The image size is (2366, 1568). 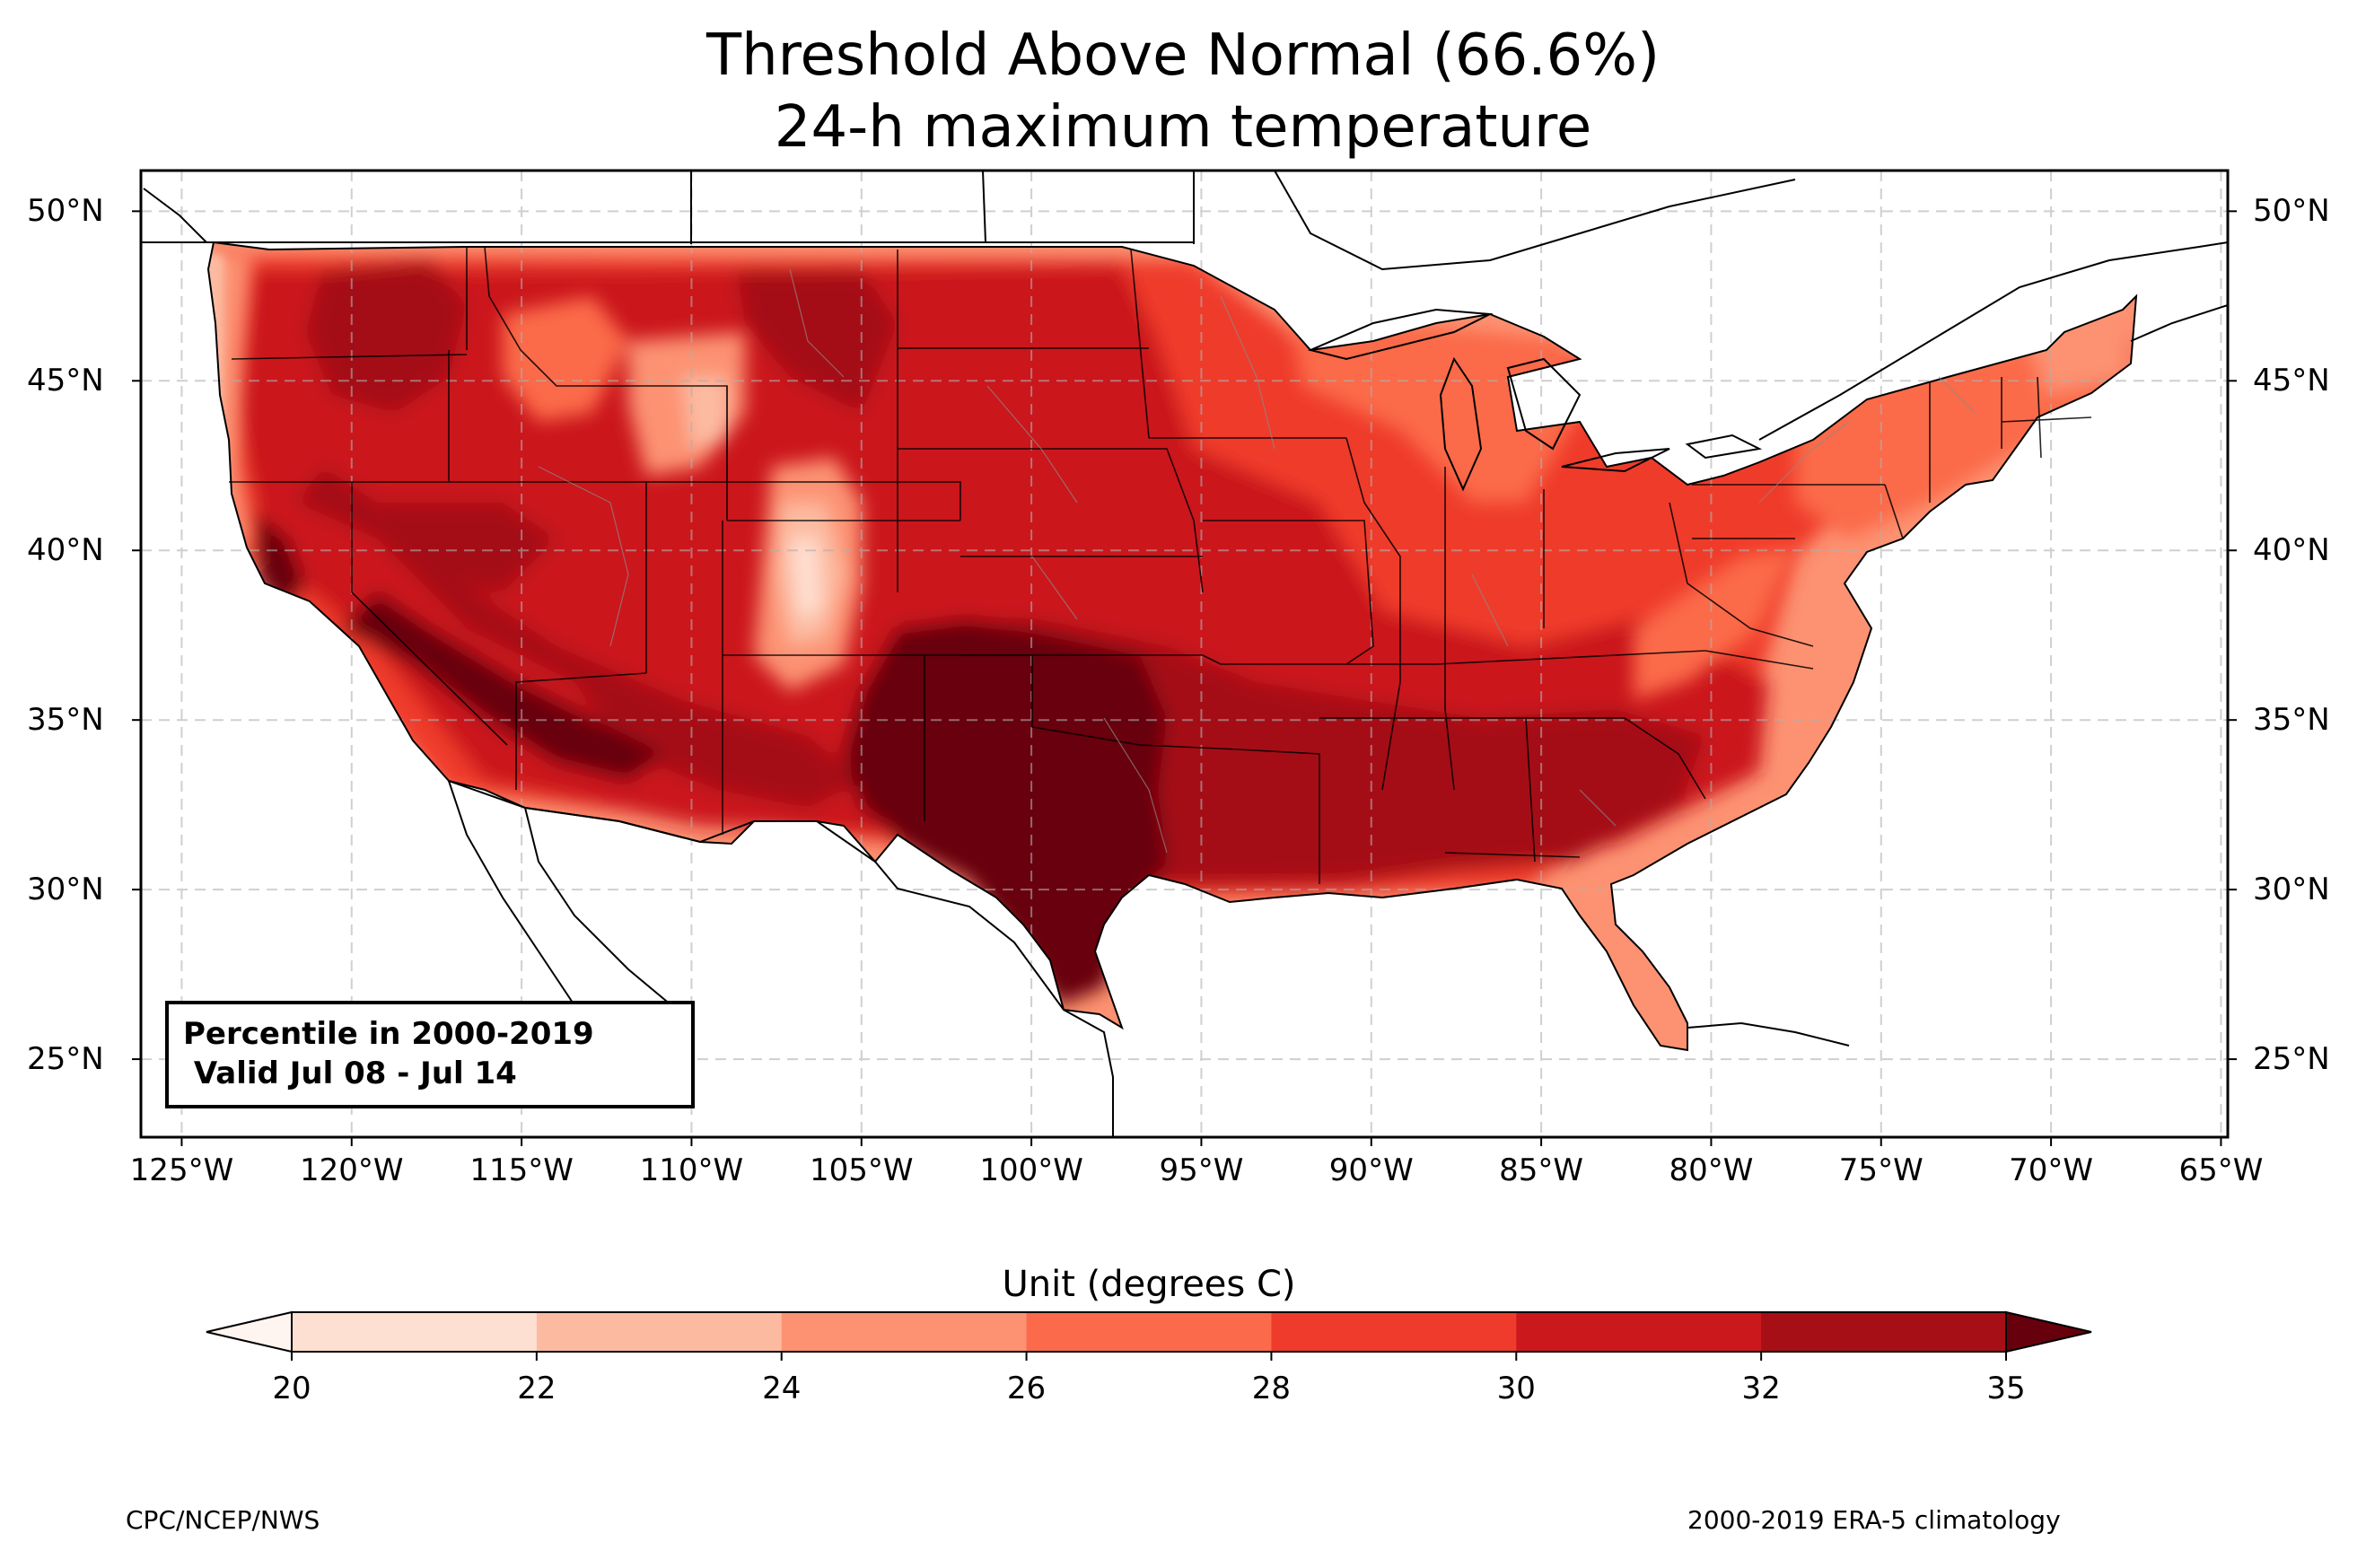 I want to click on cuba, so click(x=1769, y=1034).